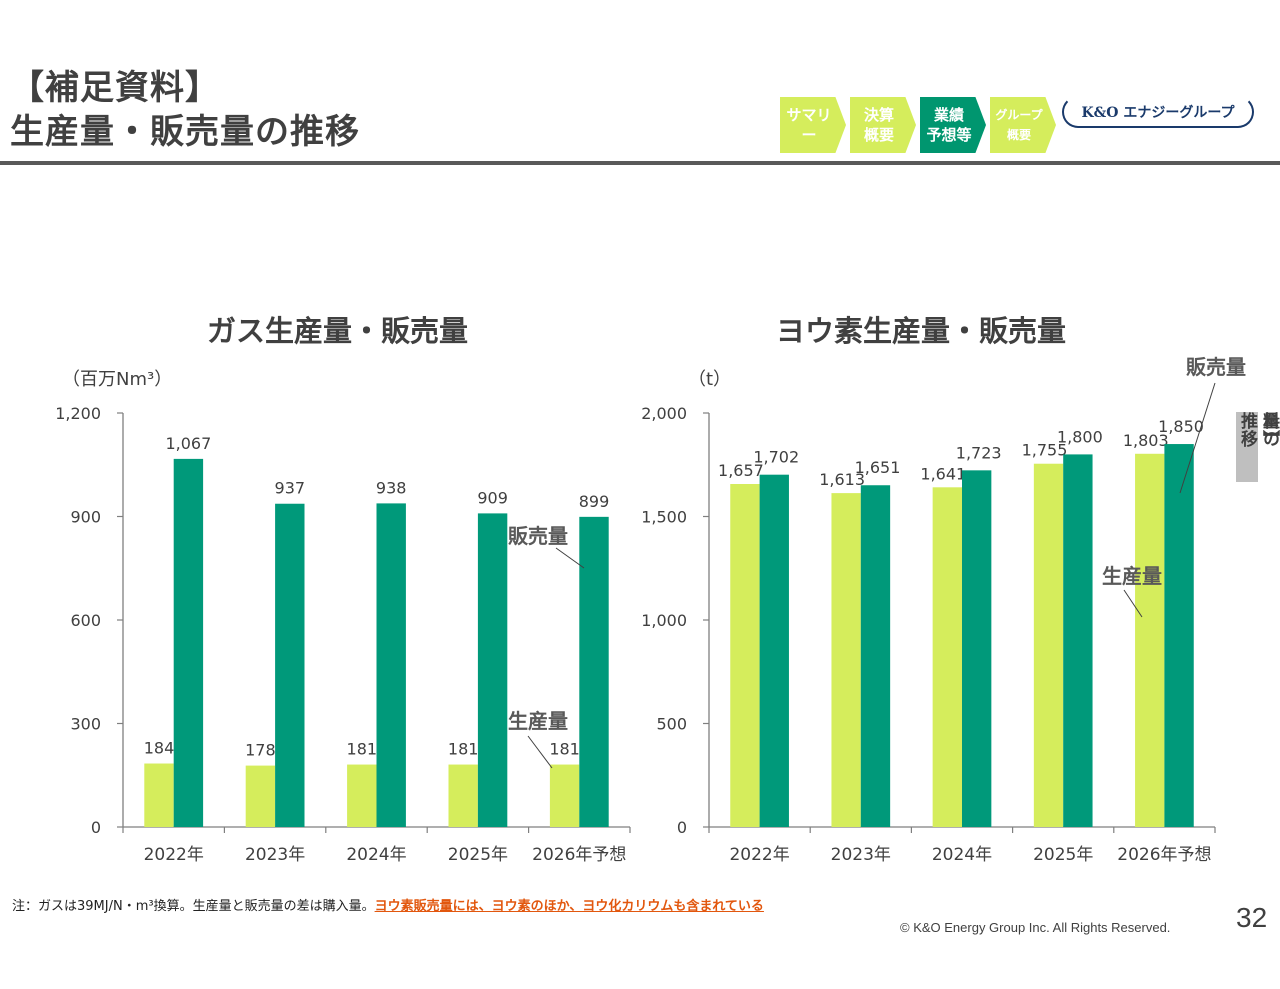  Describe the element at coordinates (1080, 436) in the screenshot. I see `iodine-sales-value-label: 1,800` at that location.